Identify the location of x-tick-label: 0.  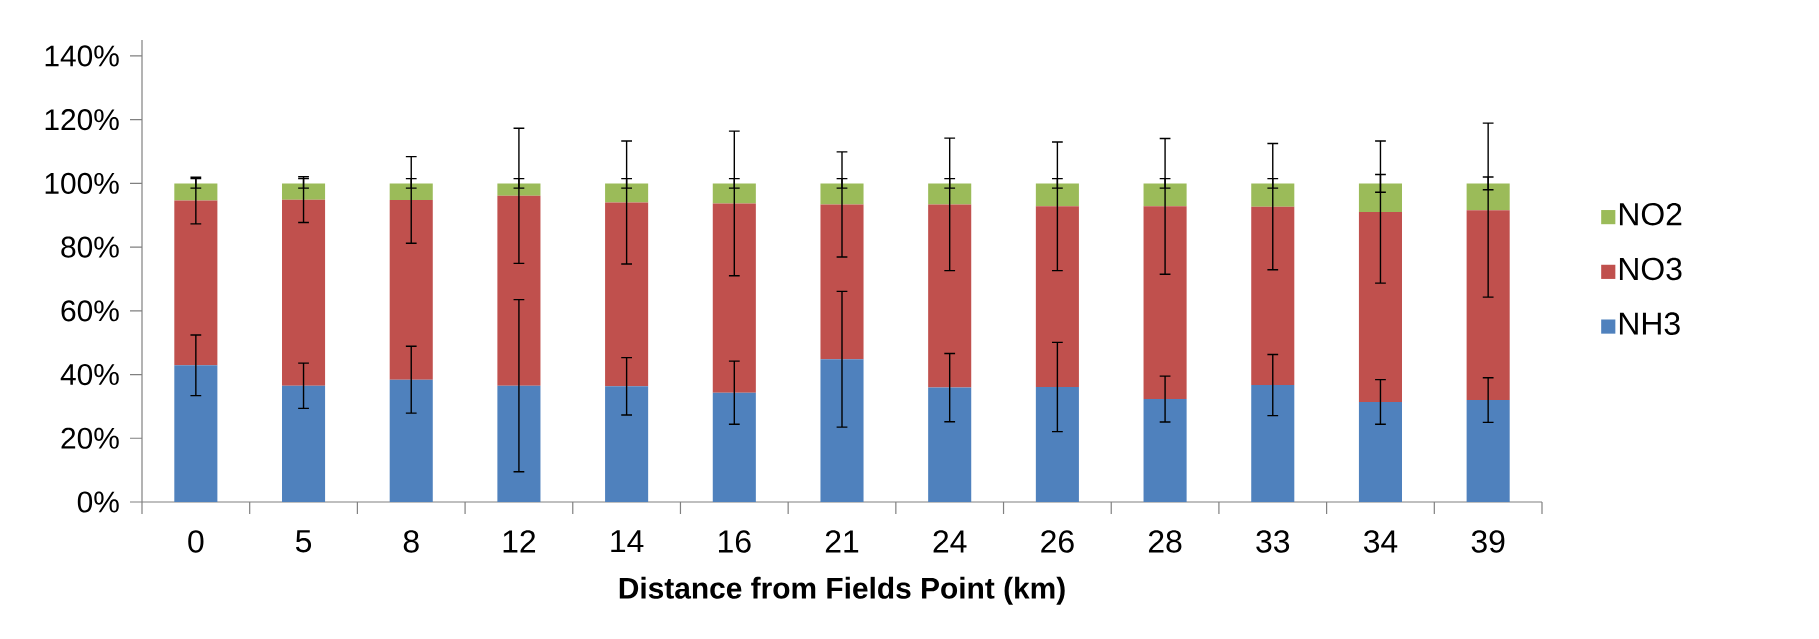
(196, 541).